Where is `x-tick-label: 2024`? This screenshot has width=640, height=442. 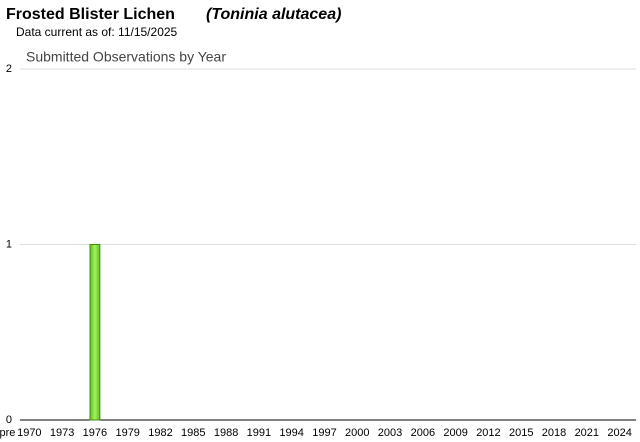 x-tick-label: 2024 is located at coordinates (619, 433).